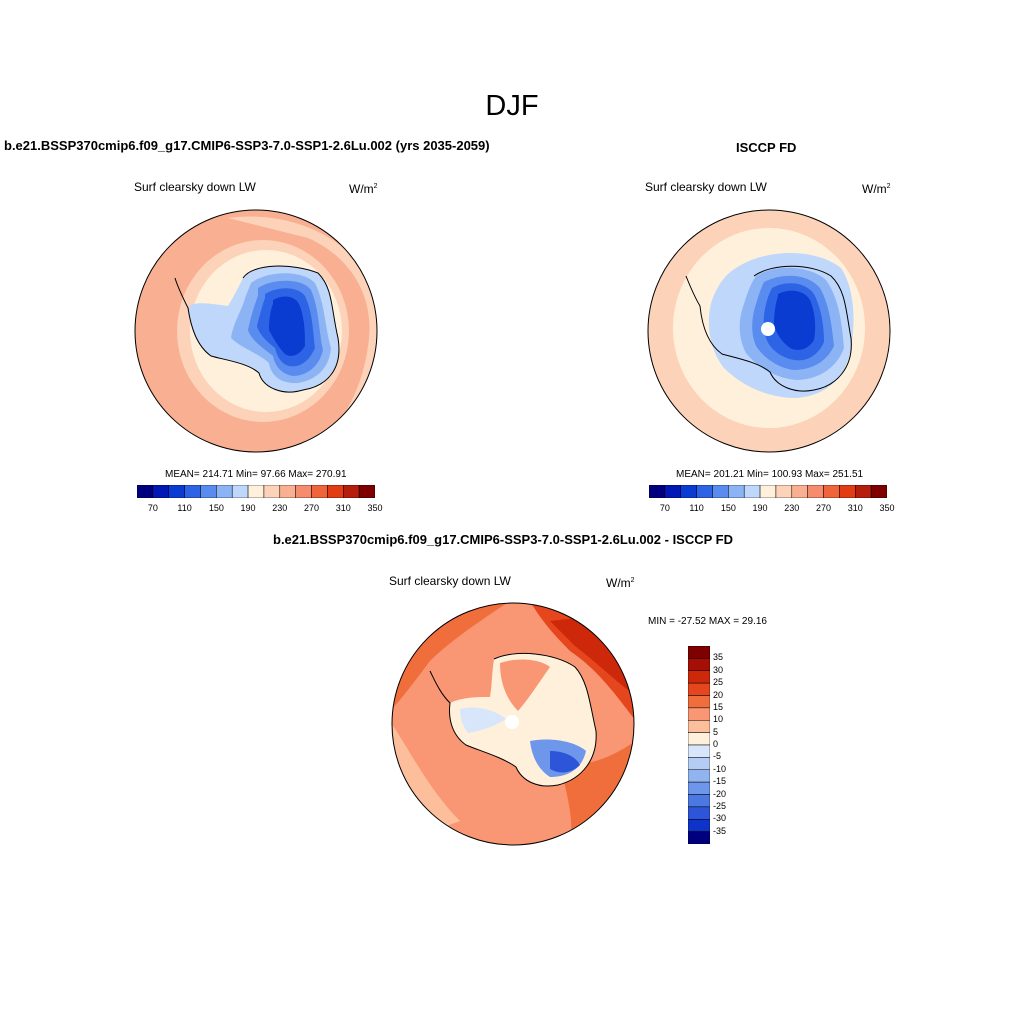 Image resolution: width=1024 pixels, height=1024 pixels. I want to click on diff-colorbar-tick-label: -25, so click(720, 805).